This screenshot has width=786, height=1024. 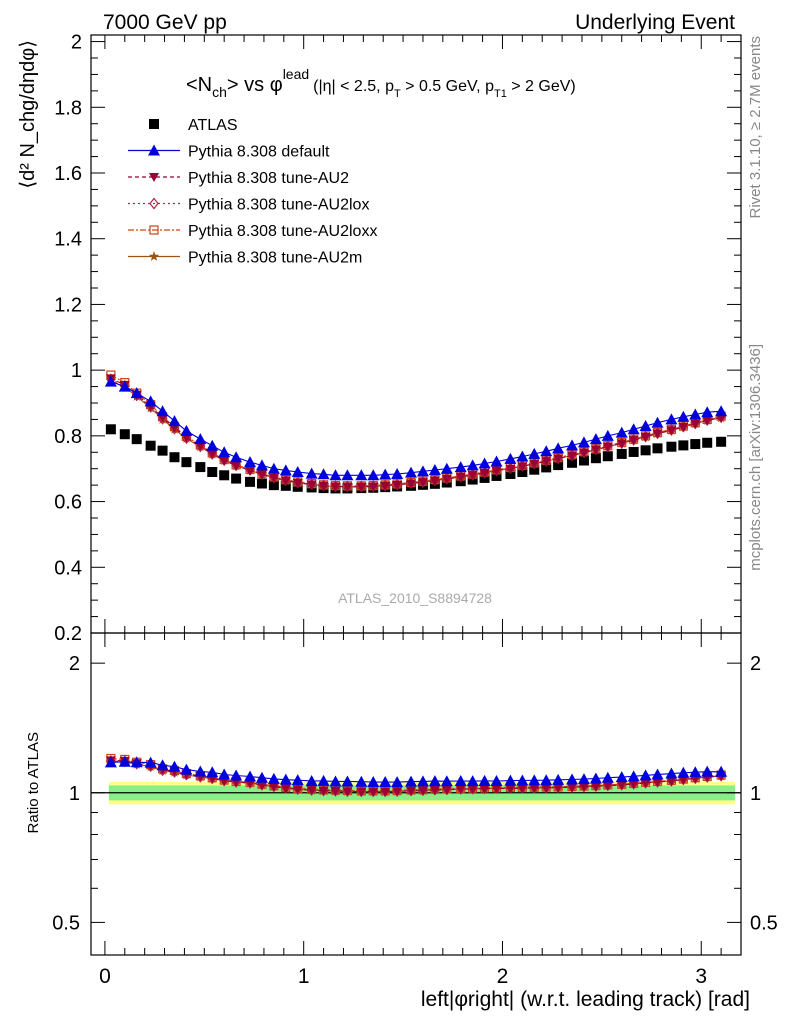 What do you see at coordinates (755, 794) in the screenshot?
I see `ratio-y-tick-label-right: 1` at bounding box center [755, 794].